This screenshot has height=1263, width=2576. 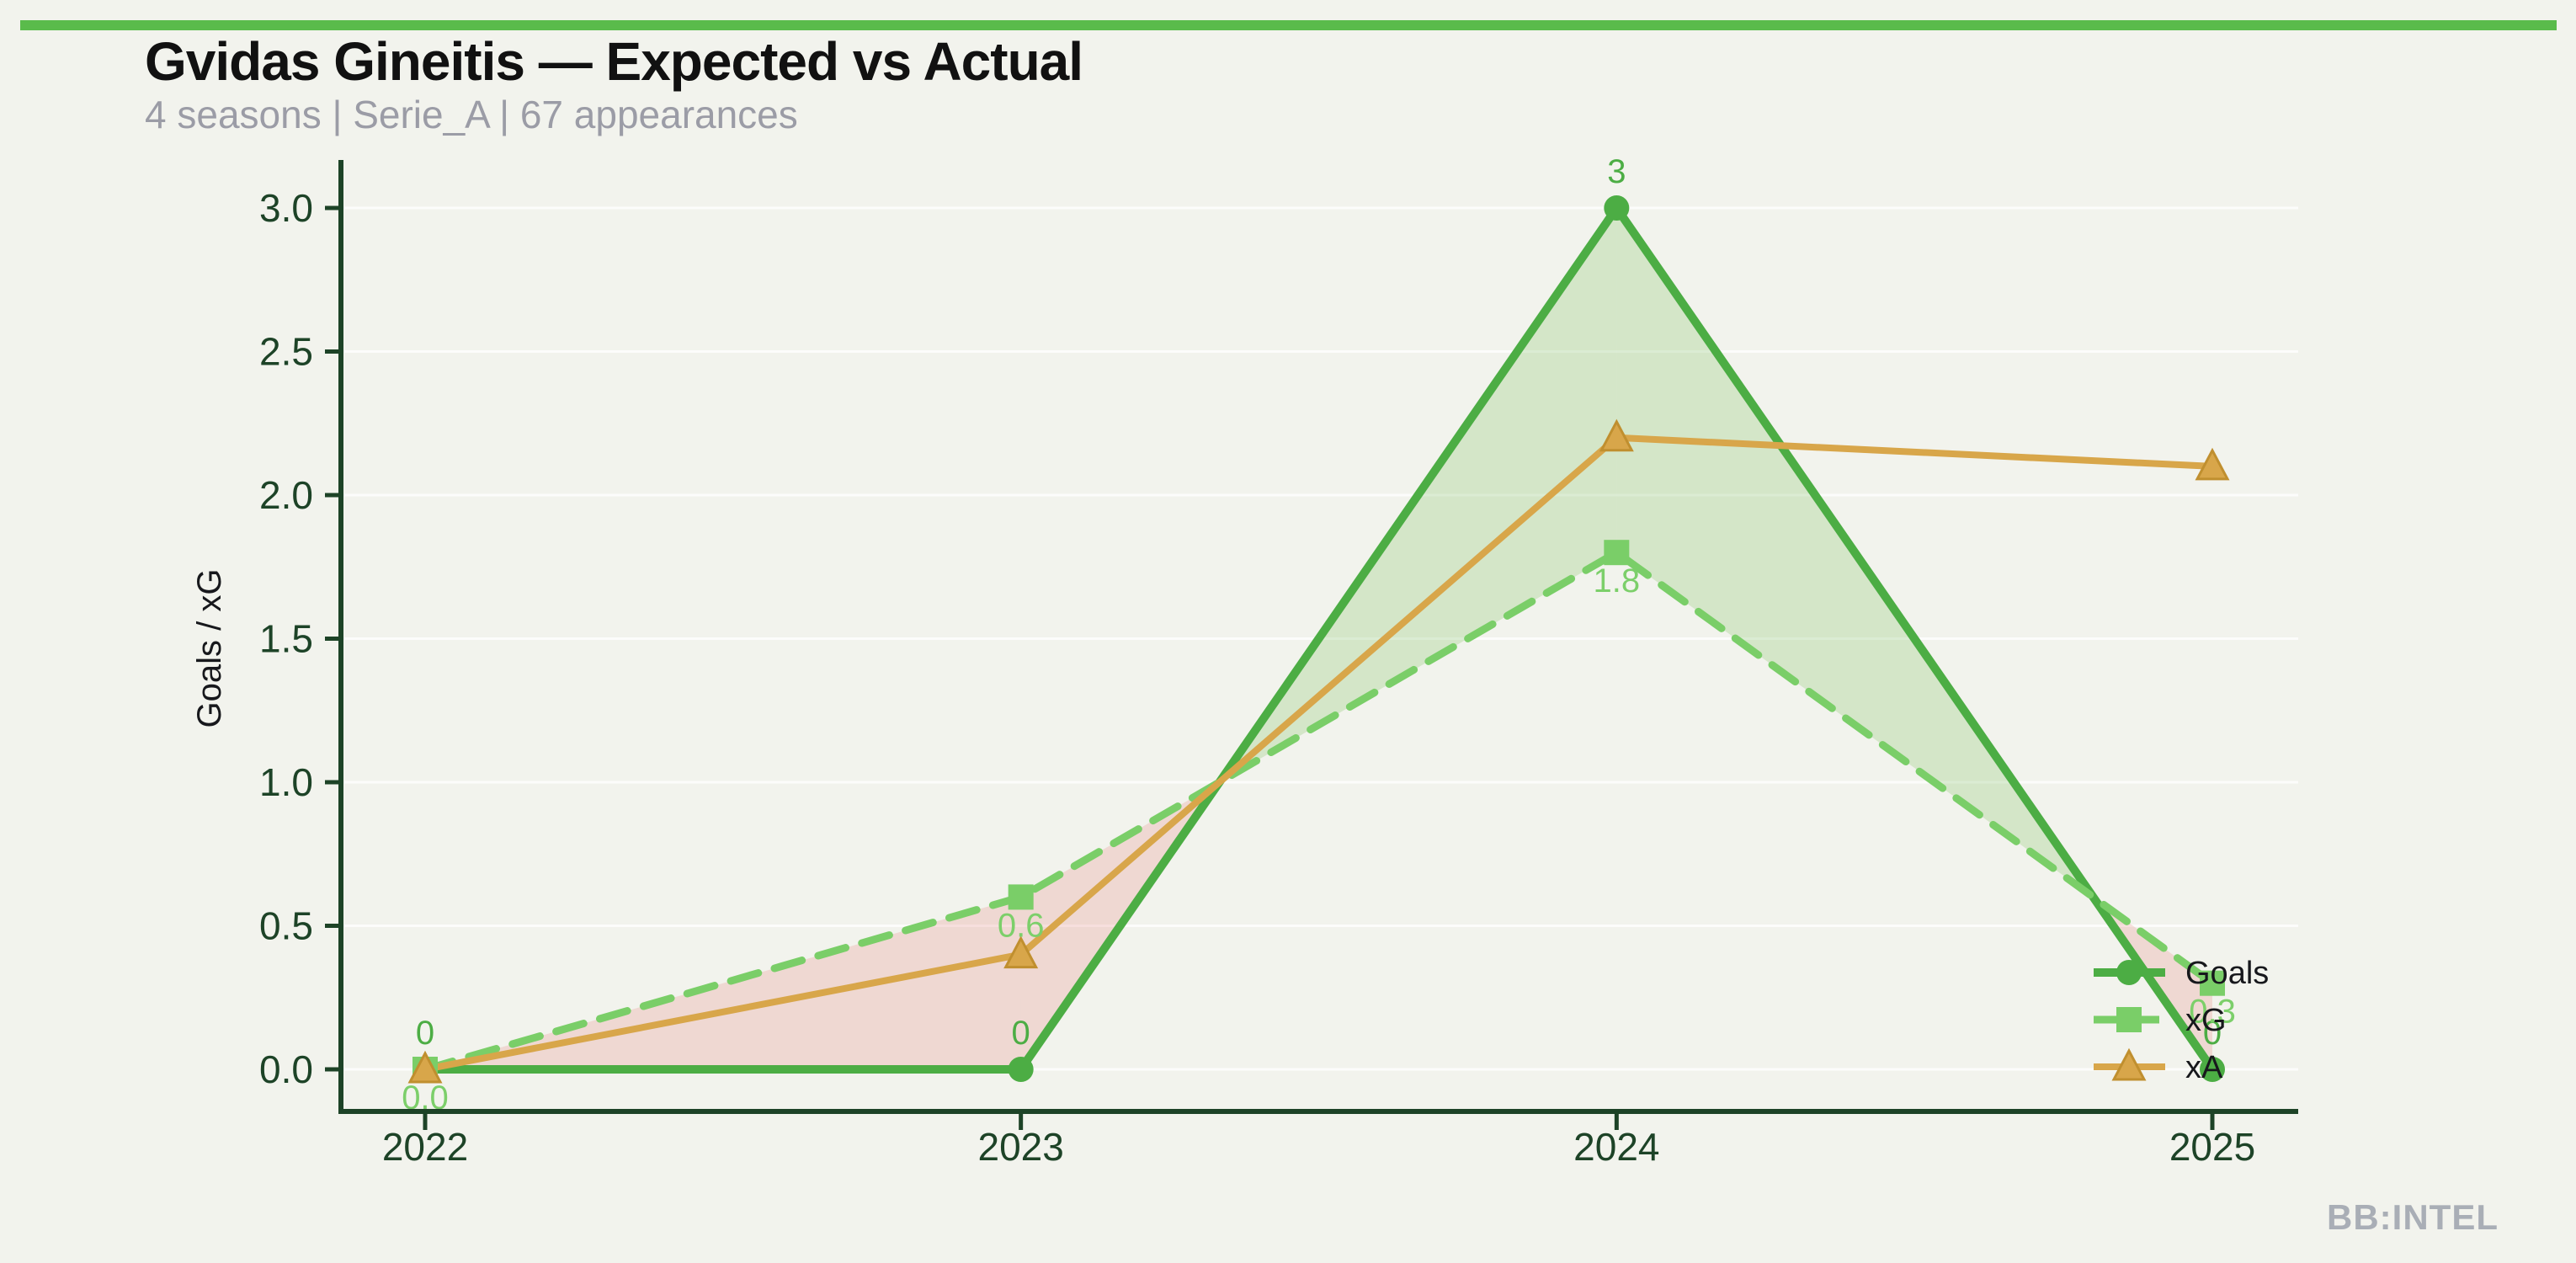 What do you see at coordinates (286, 926) in the screenshot?
I see `y-tick-label: 0.5` at bounding box center [286, 926].